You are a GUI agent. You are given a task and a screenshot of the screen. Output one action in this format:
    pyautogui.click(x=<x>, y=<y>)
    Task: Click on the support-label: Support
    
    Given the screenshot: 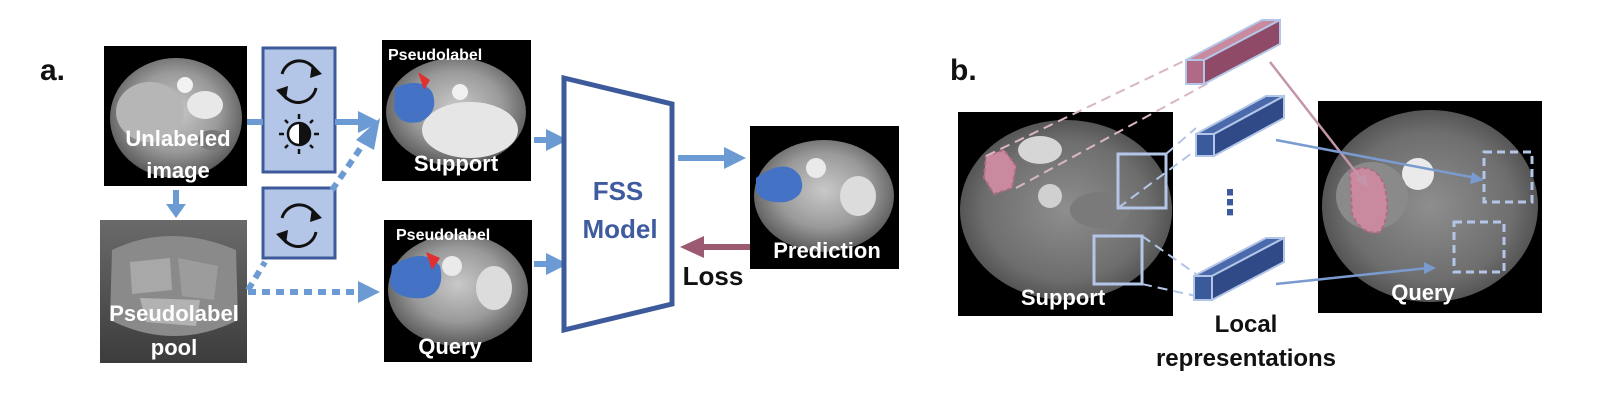 What is the action you would take?
    pyautogui.click(x=456, y=163)
    